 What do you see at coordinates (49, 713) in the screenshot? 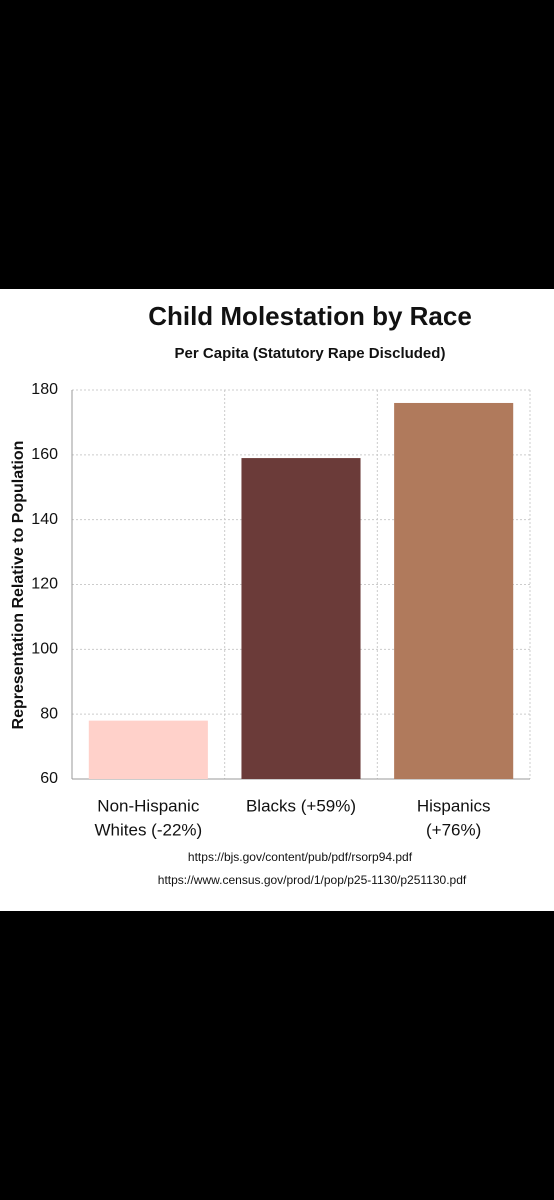
I see `y-tick-label: 80` at bounding box center [49, 713].